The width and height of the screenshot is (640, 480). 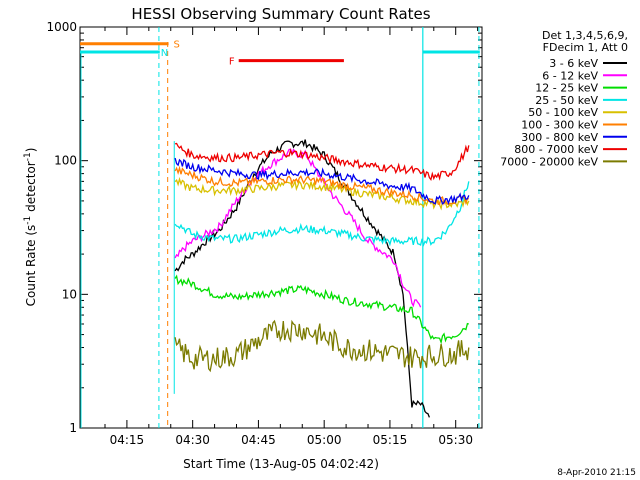 I want to click on legend-label-4: 50 - 100 keV, so click(x=563, y=112).